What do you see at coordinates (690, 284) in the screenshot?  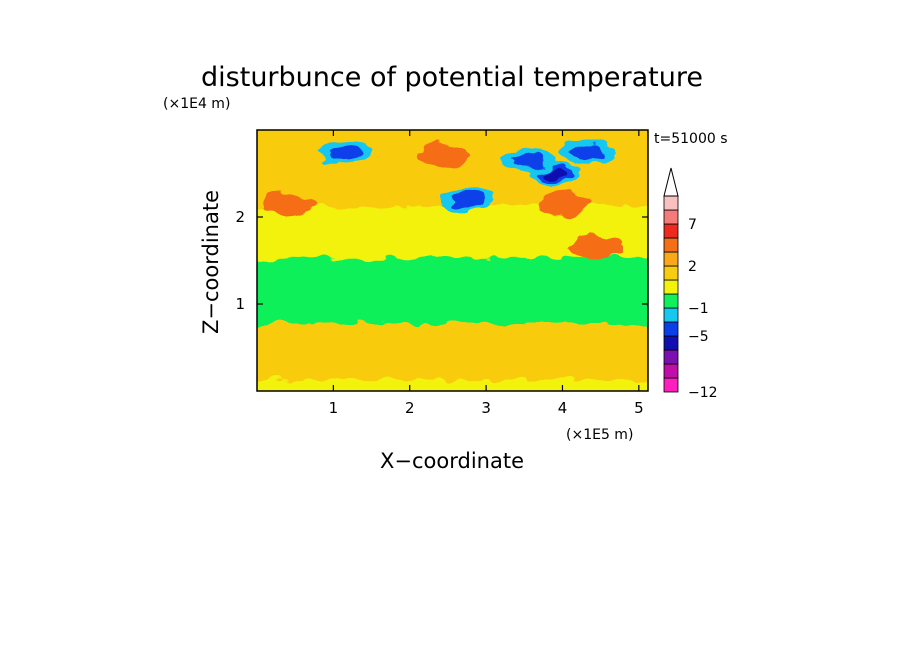 I see `colorbar: −12−5−127` at bounding box center [690, 284].